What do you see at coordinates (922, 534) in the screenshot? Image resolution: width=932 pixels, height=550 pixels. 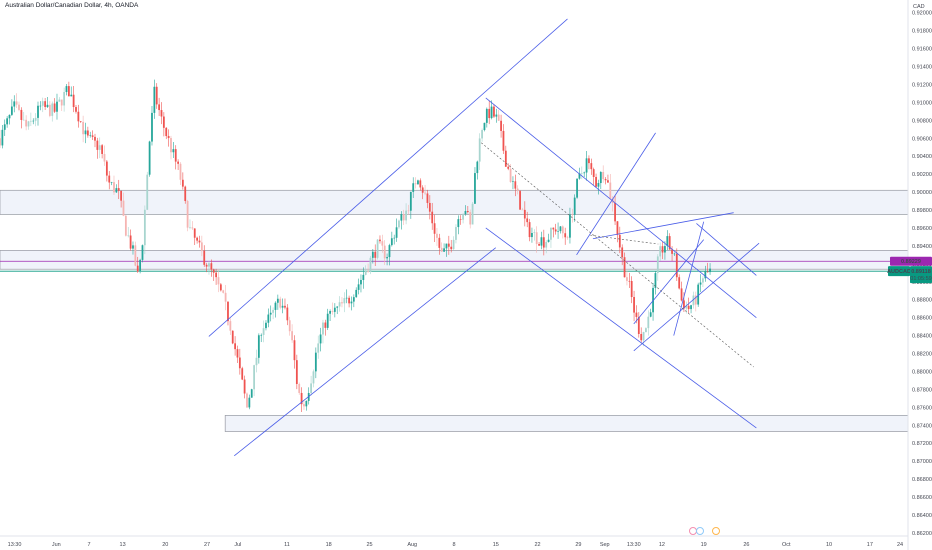 I see `y-tick-label: 0.86200` at bounding box center [922, 534].